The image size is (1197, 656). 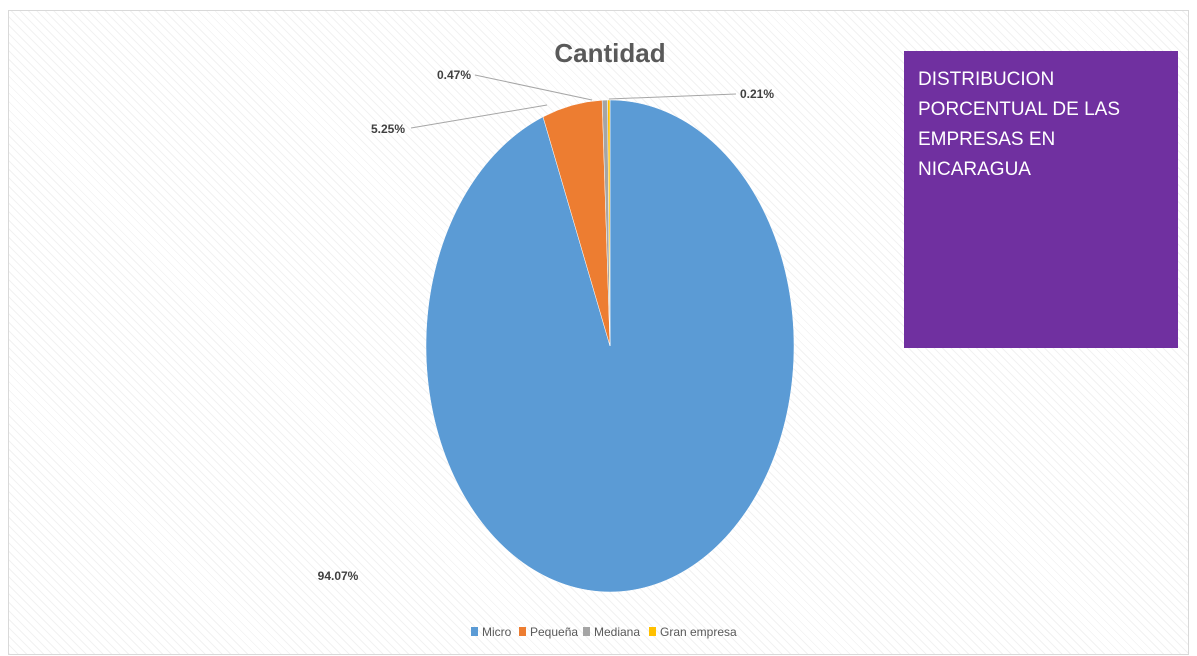 I want to click on legend-label-mediana: Mediana, so click(x=617, y=632).